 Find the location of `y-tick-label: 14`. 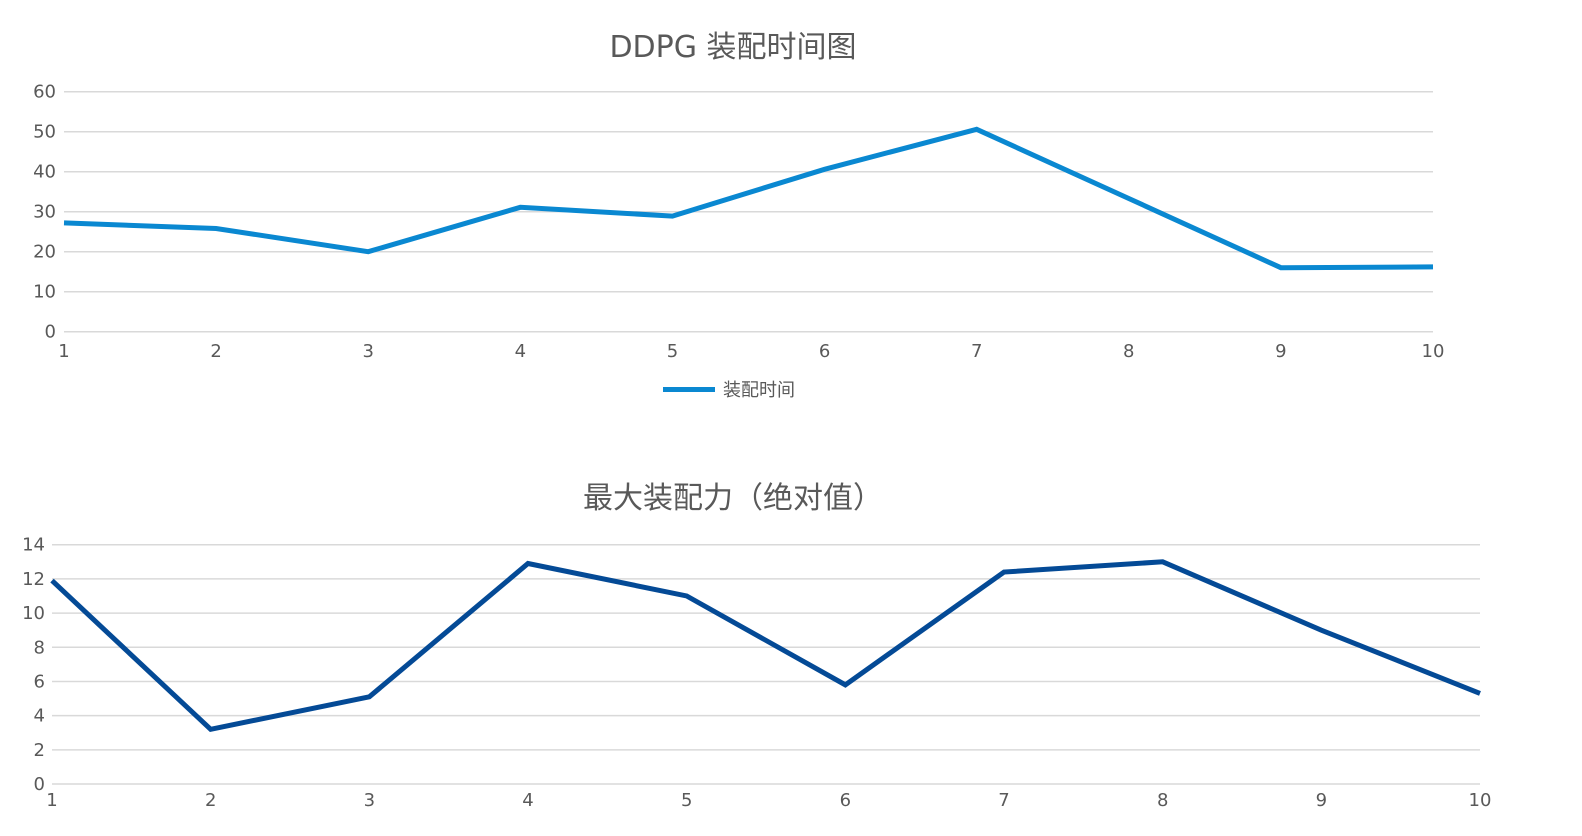

y-tick-label: 14 is located at coordinates (33, 545).